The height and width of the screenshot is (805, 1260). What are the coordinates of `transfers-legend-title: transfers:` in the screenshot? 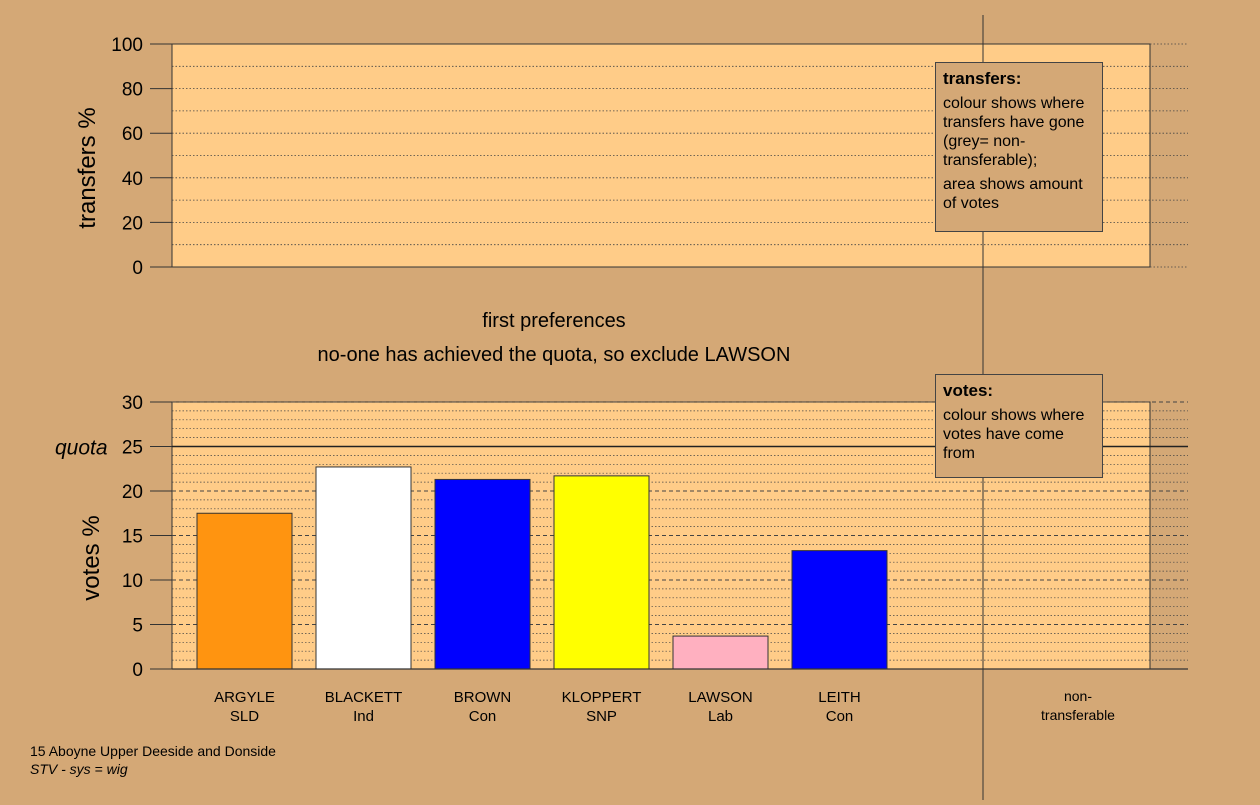 It's located at (982, 78).